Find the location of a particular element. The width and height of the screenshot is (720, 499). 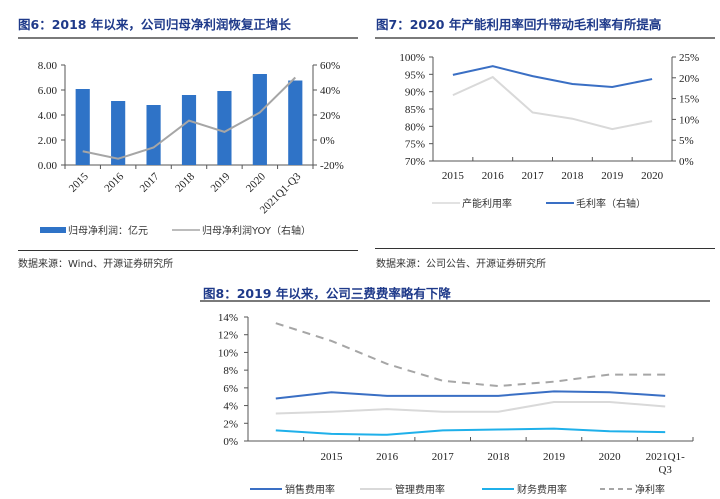

fig7-x-tick-label: 2018 is located at coordinates (572, 176).